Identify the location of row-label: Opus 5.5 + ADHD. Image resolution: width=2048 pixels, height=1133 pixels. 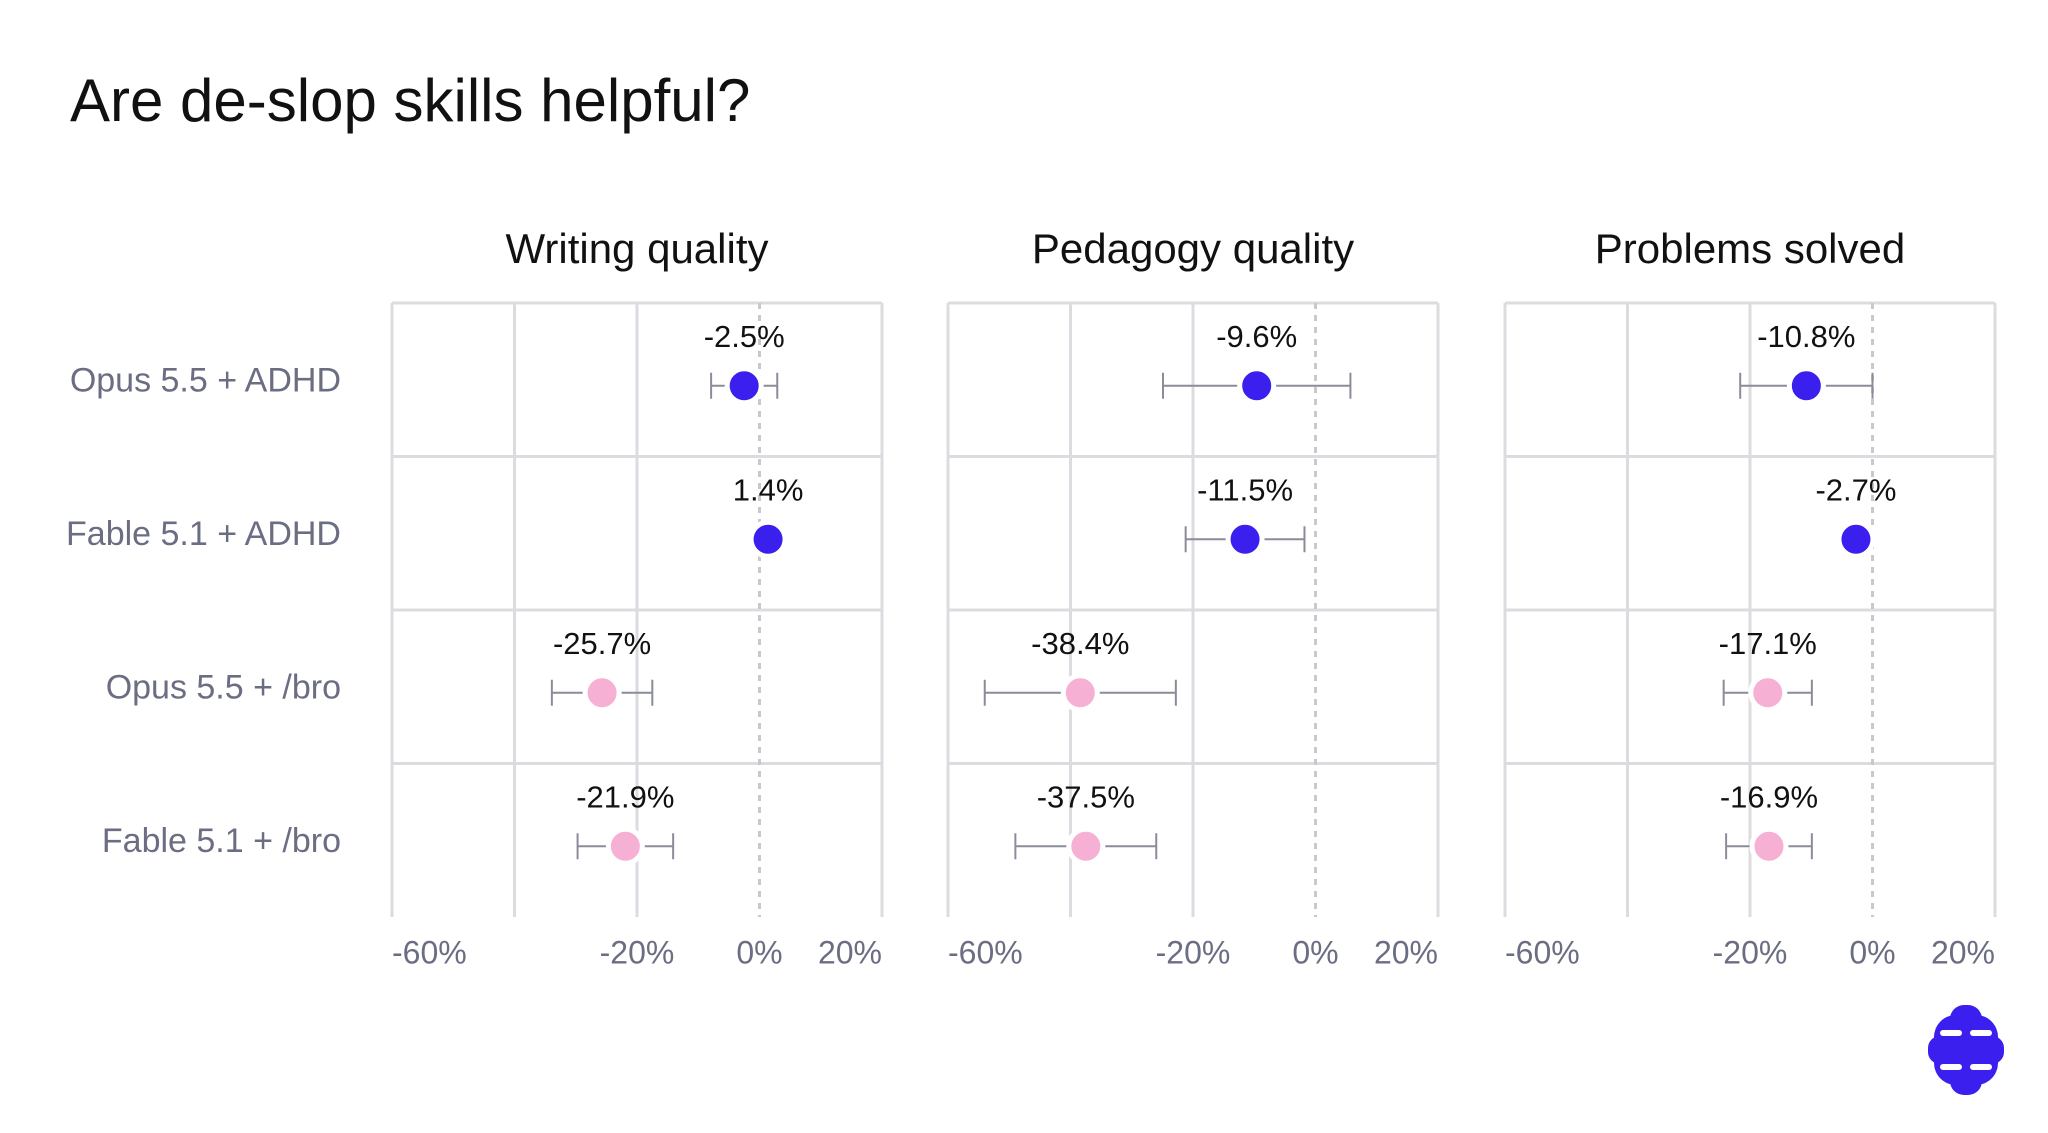
(205, 381).